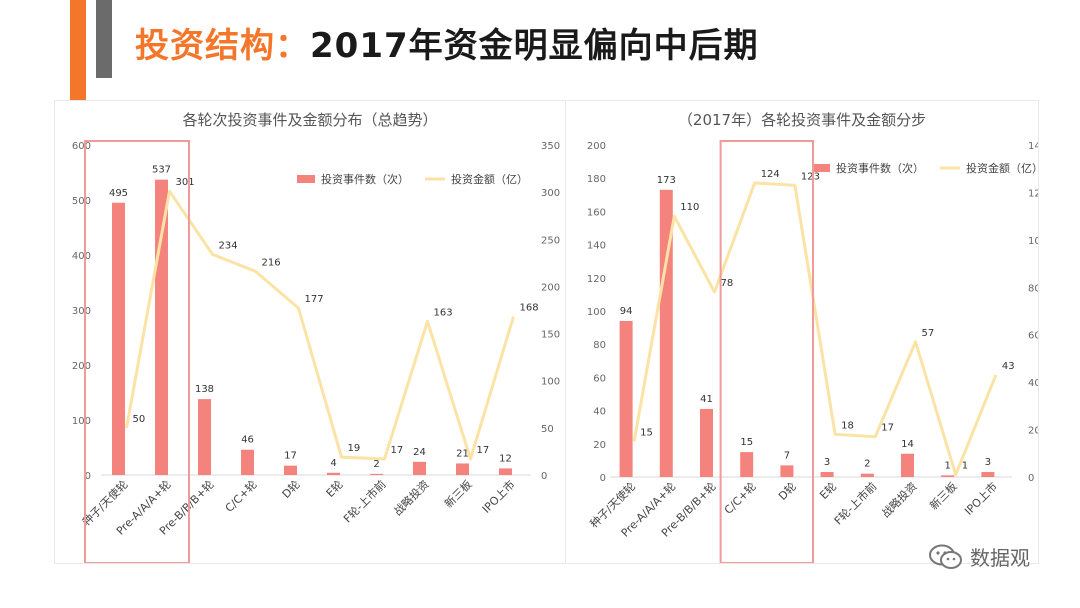 The image size is (1080, 608). Describe the element at coordinates (626, 311) in the screenshot. I see `bar-data-label: 94` at that location.